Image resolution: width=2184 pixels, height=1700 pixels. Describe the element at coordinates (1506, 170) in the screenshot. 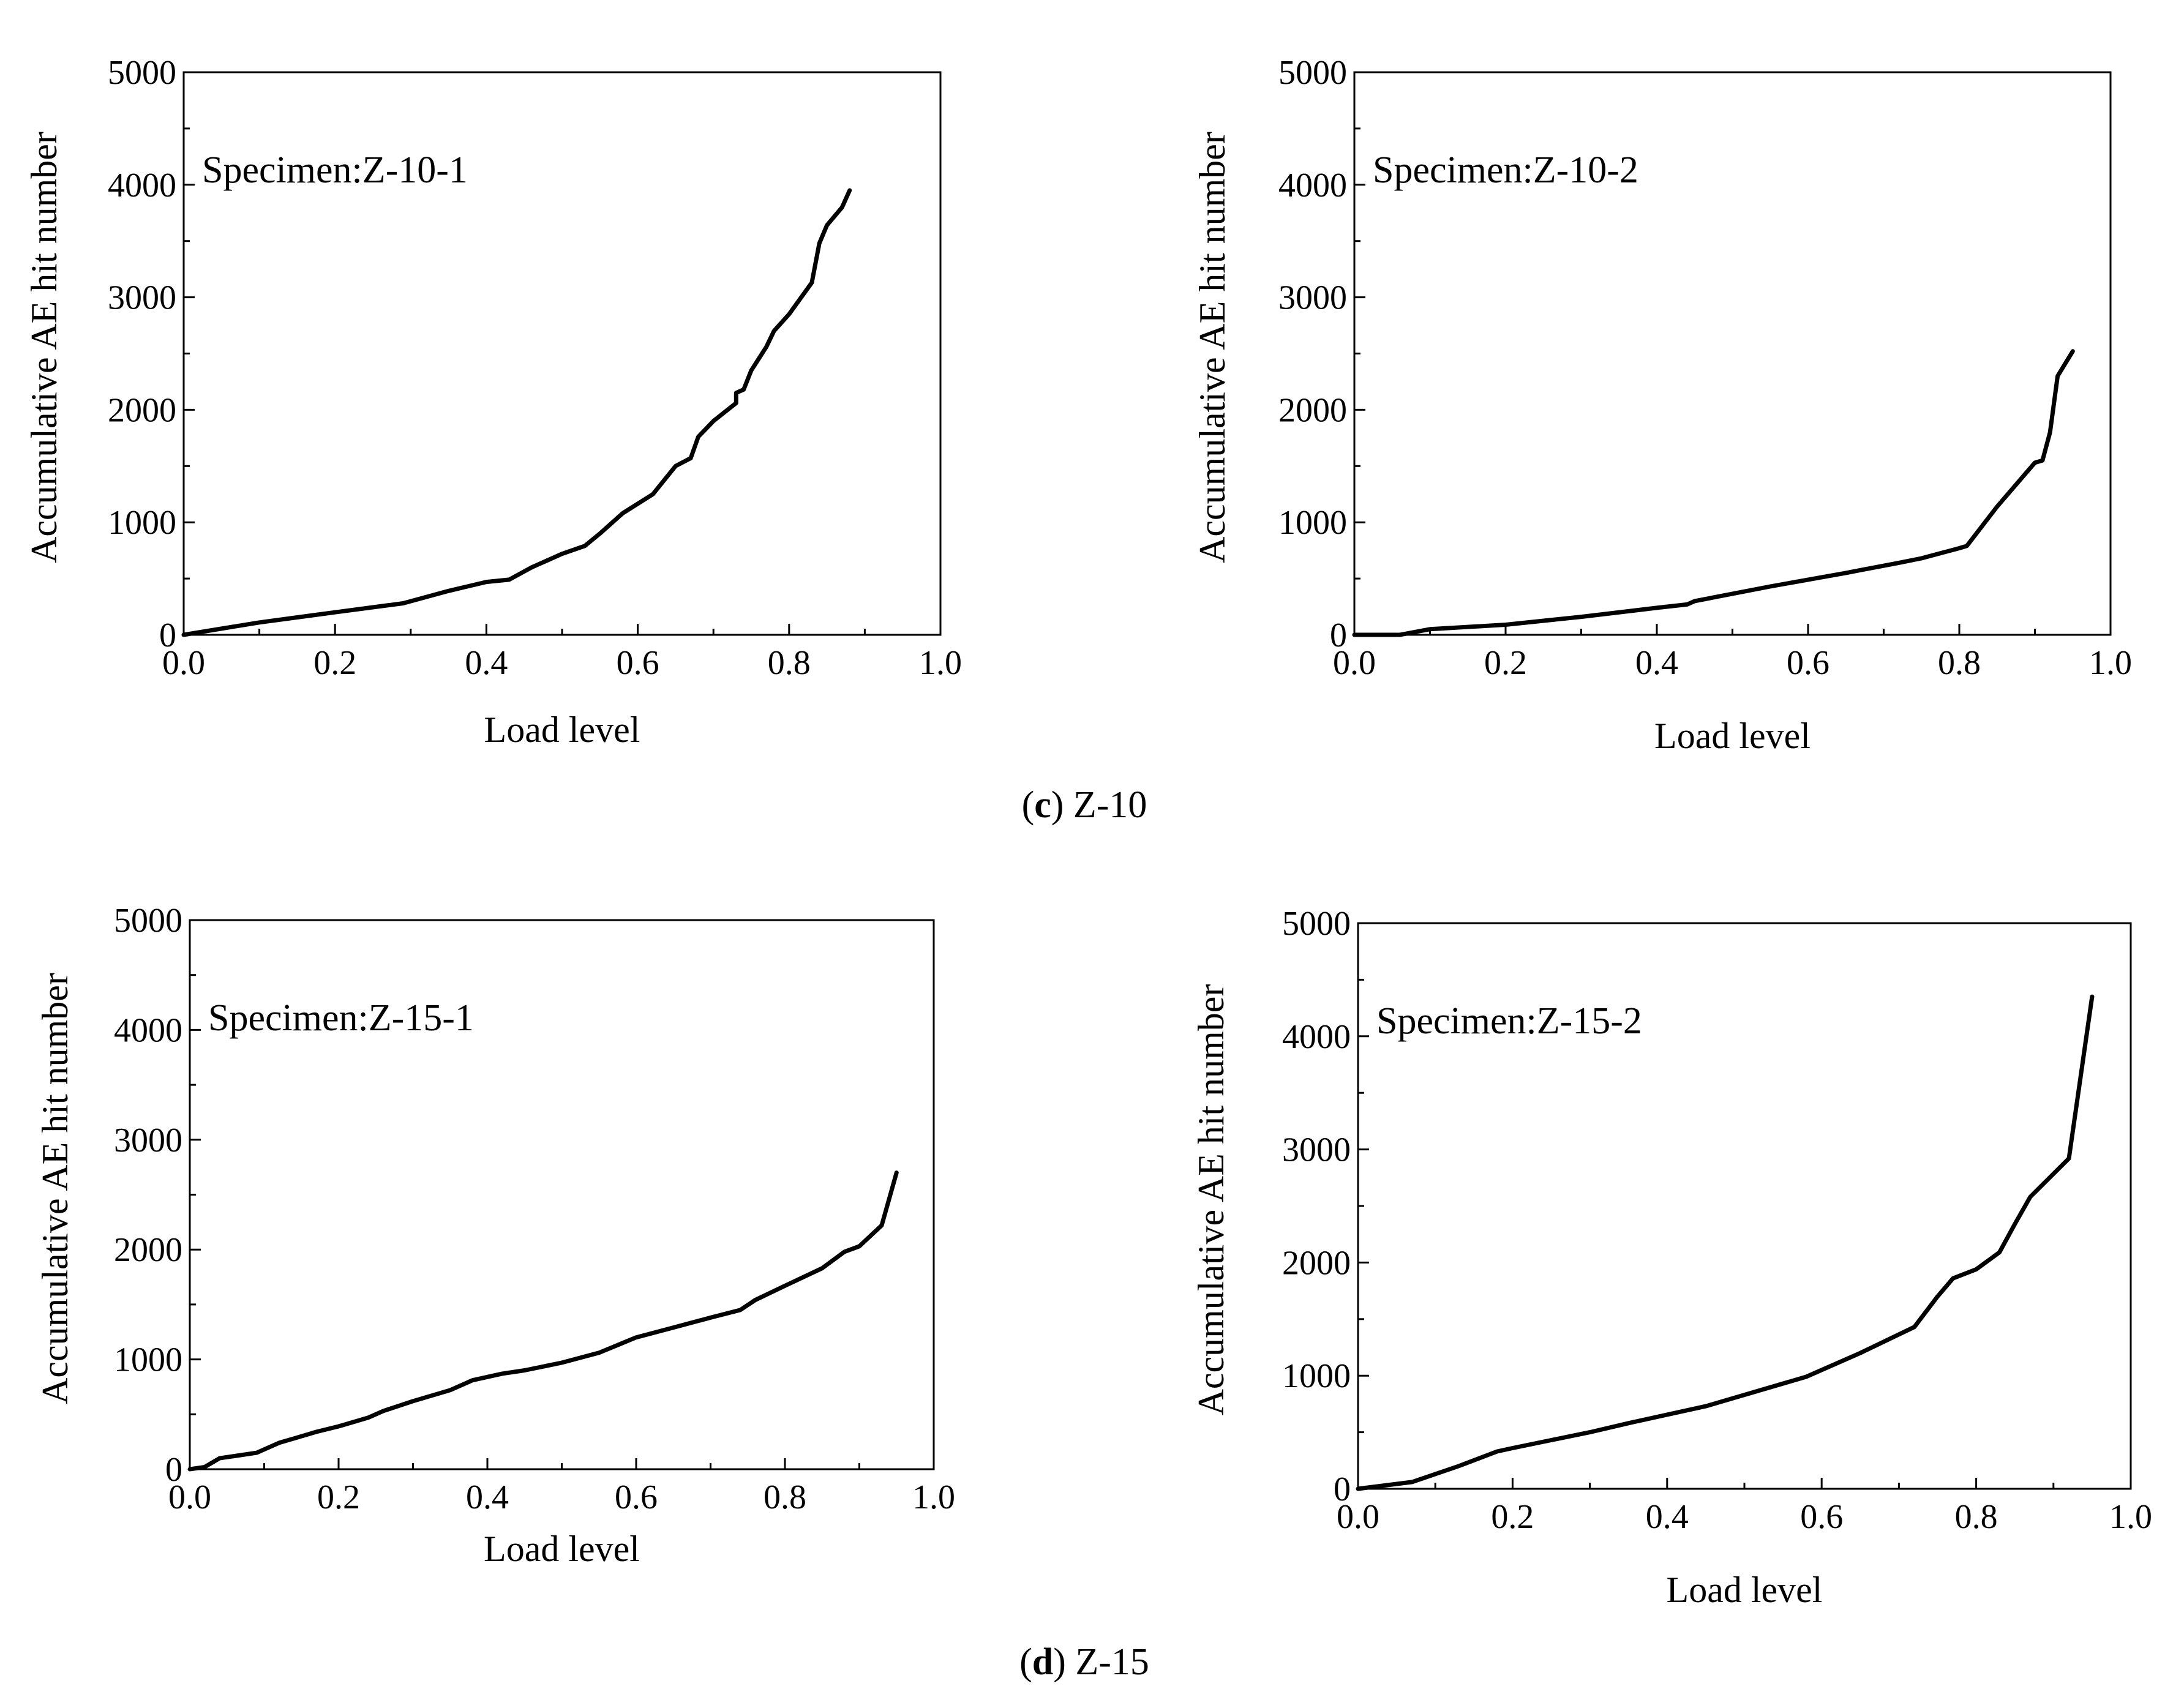

I see `specimen-label: Specimen:Z-10-2` at that location.